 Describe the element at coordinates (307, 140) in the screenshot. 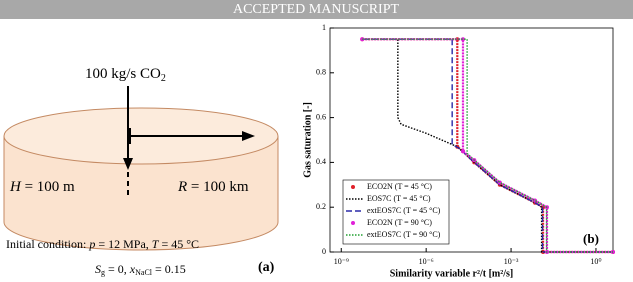

I see `y-axis-label: Gas saturation [-]` at that location.